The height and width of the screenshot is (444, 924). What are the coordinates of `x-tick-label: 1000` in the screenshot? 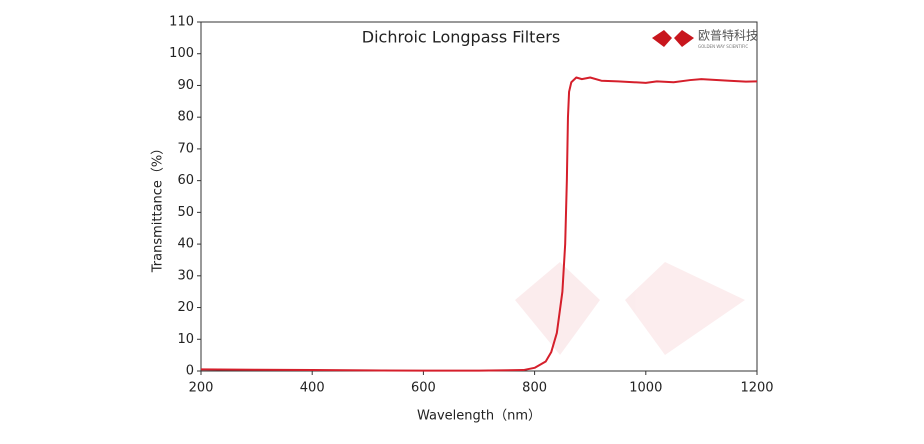 It's located at (645, 388).